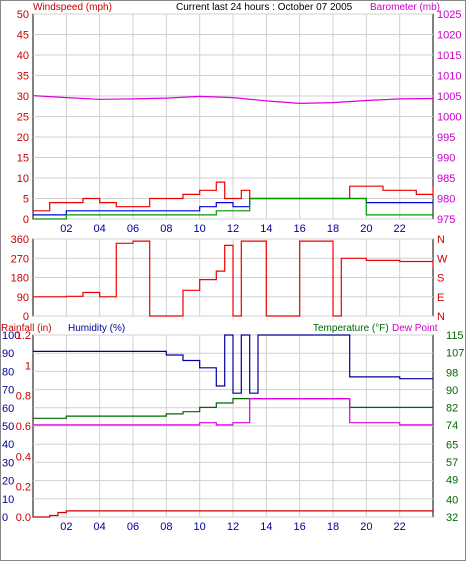  I want to click on p1-right-tick-975: 975, so click(446, 220).